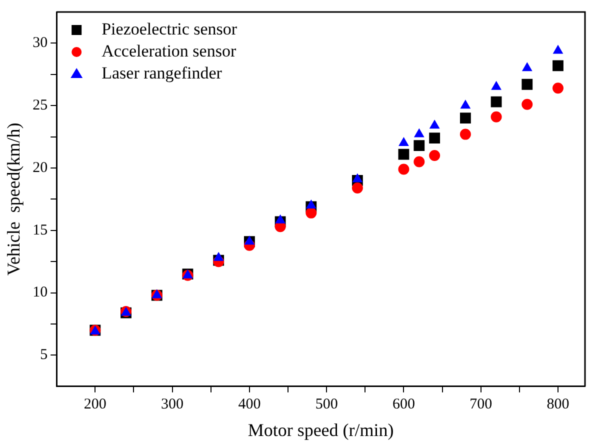 This screenshot has height=446, width=593. Describe the element at coordinates (481, 404) in the screenshot. I see `x-tick-label: 700` at that location.